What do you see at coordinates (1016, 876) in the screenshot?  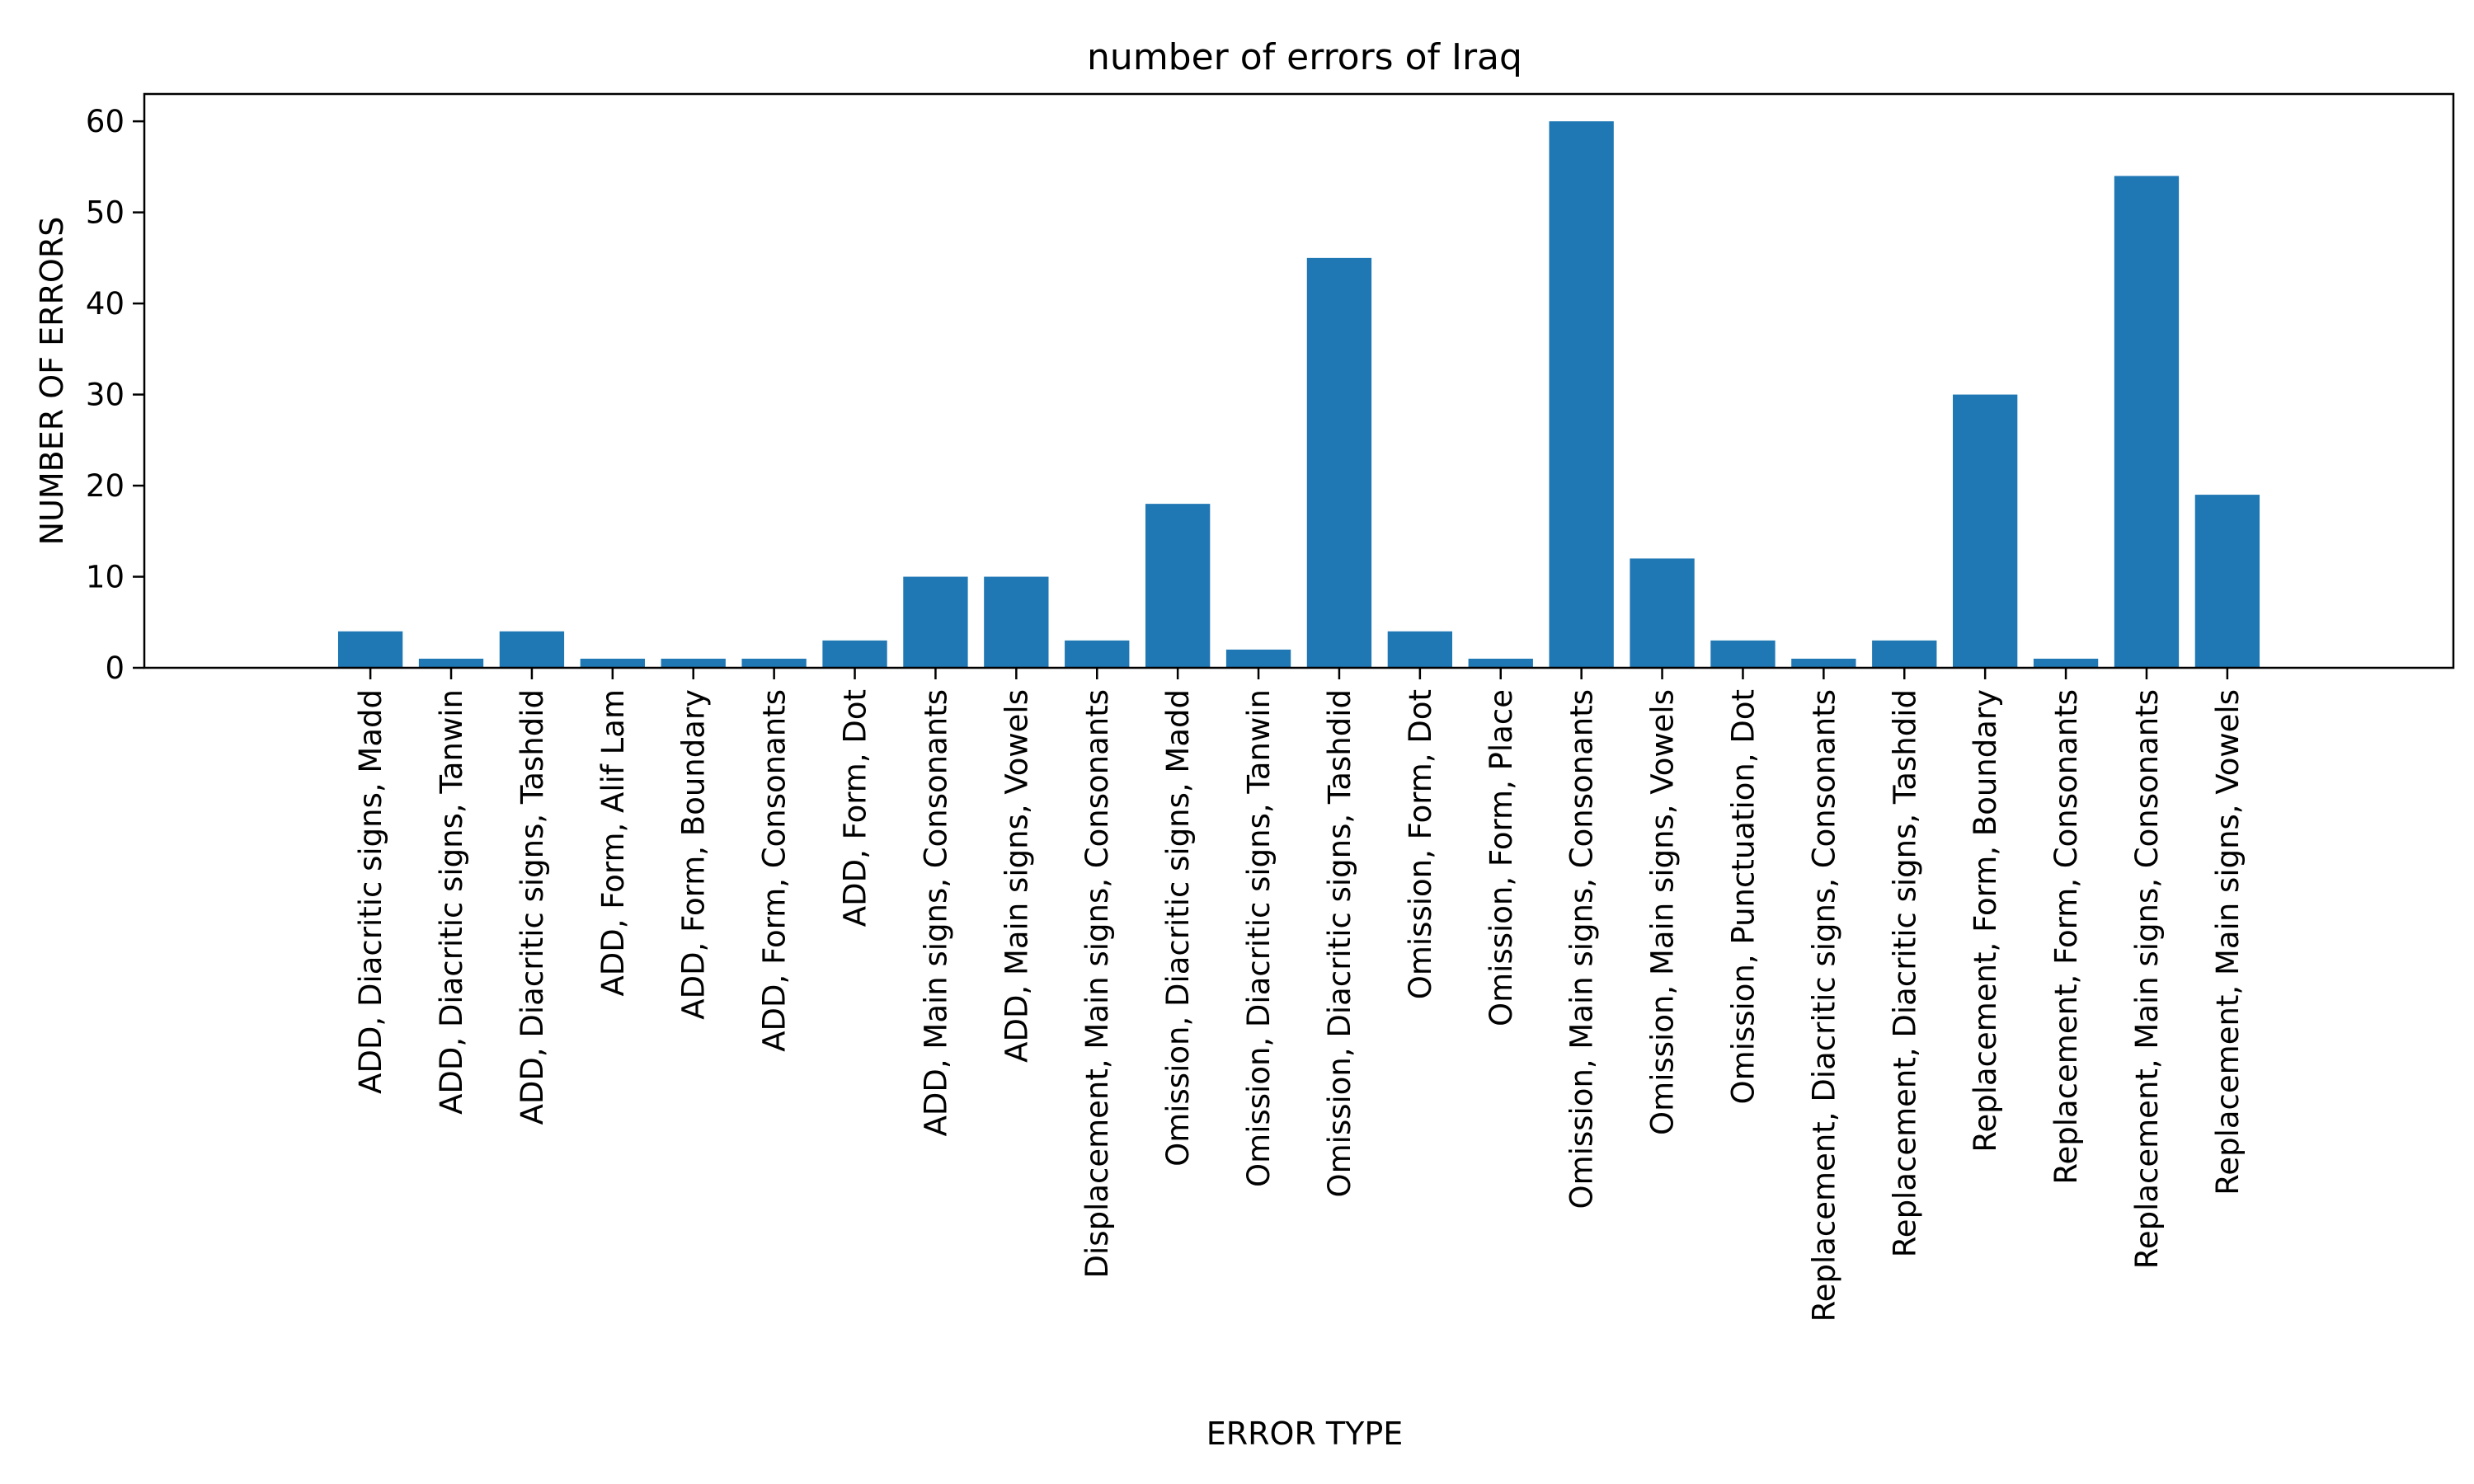 I see `x-tick-label: ADD, Main signs, Vowels` at bounding box center [1016, 876].